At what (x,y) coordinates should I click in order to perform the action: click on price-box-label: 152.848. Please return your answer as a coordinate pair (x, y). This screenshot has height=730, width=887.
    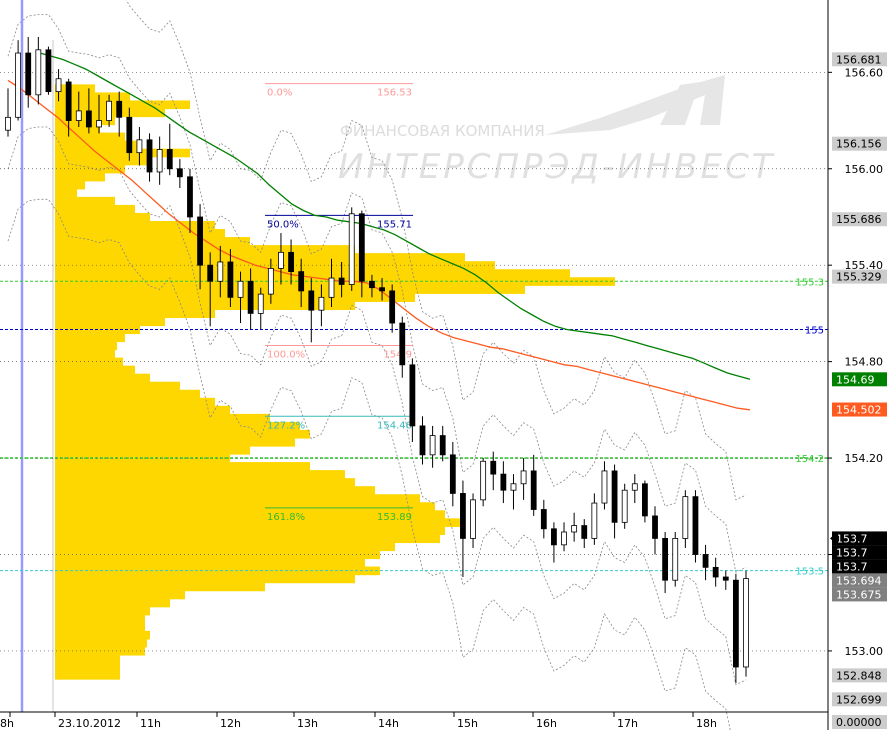
    Looking at the image, I should click on (859, 675).